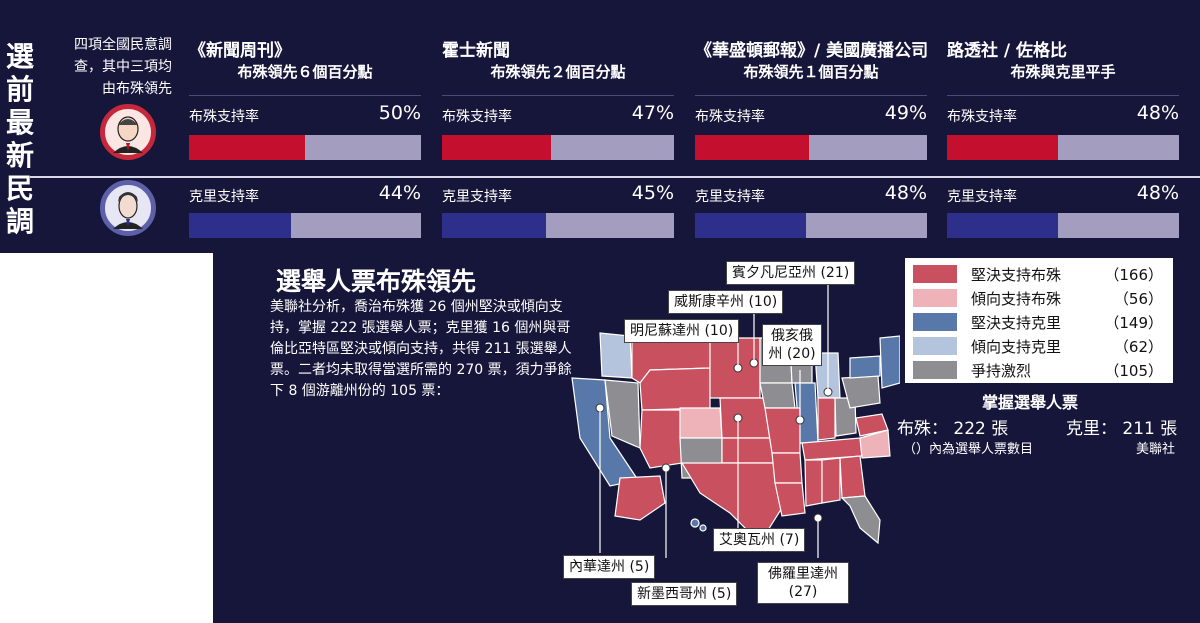 The image size is (1200, 623). What do you see at coordinates (1063, 126) in the screenshot?
I see `poll-reuters-zogby: 路透社 / 佐格比 布殊與克里平手 布殊支持率 48% 克里支持率 48%` at bounding box center [1063, 126].